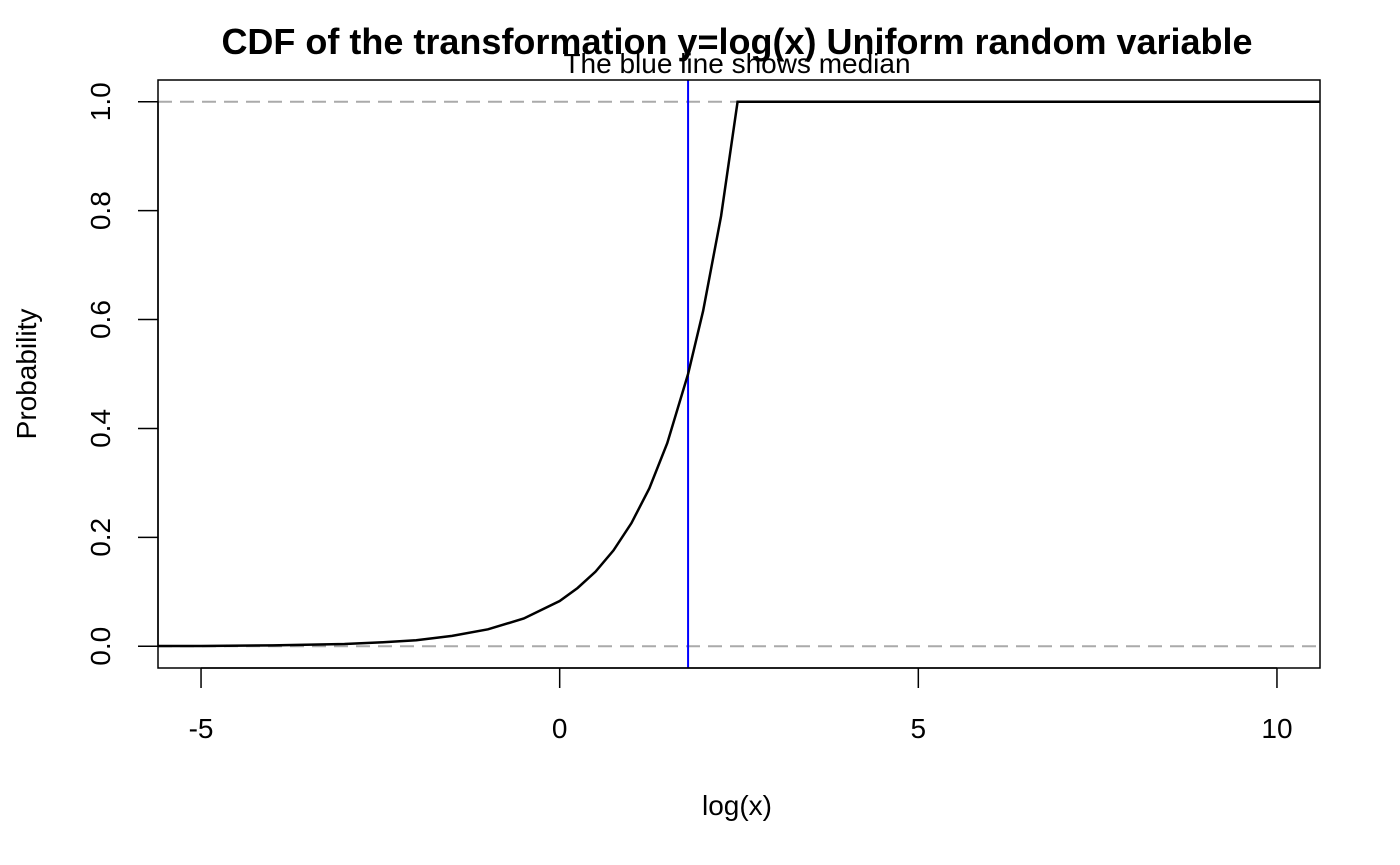 This screenshot has width=1400, height=865. I want to click on y-axis-label: Probability, so click(26, 374).